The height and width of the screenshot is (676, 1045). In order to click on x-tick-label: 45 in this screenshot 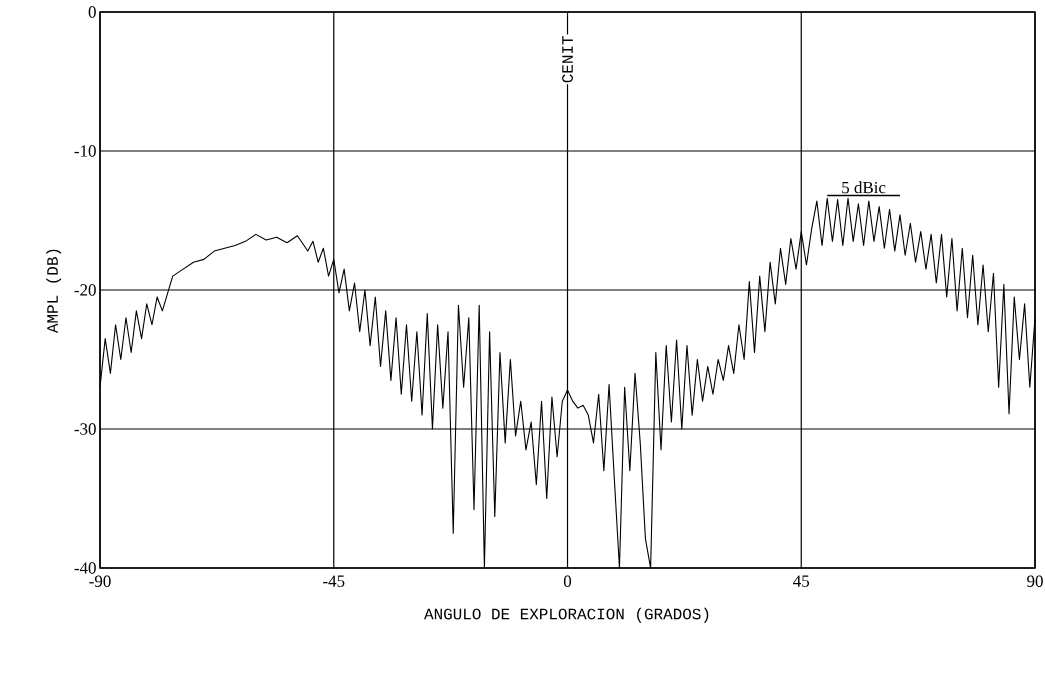, I will do `click(801, 581)`.